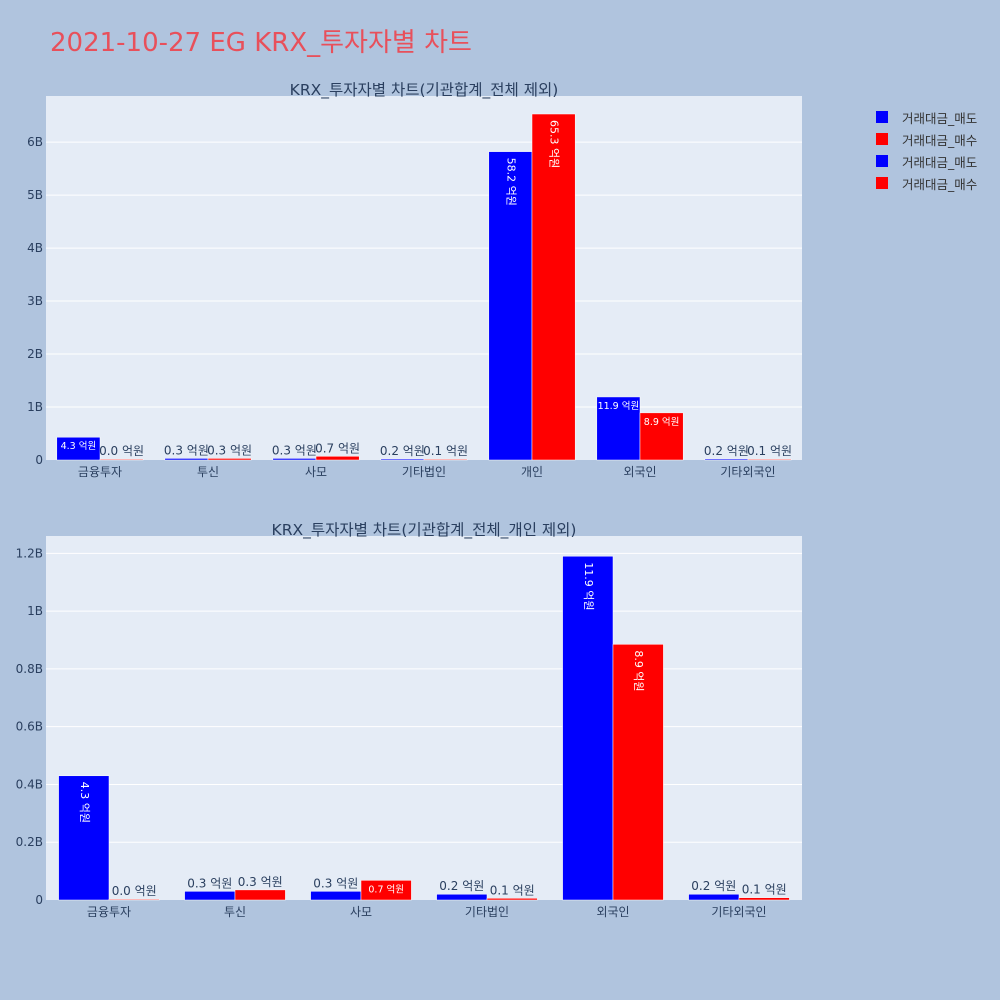  Describe the element at coordinates (261, 43) in the screenshot. I see `page-title: 2021-10-27 EG KRX_투자자별 차트` at that location.